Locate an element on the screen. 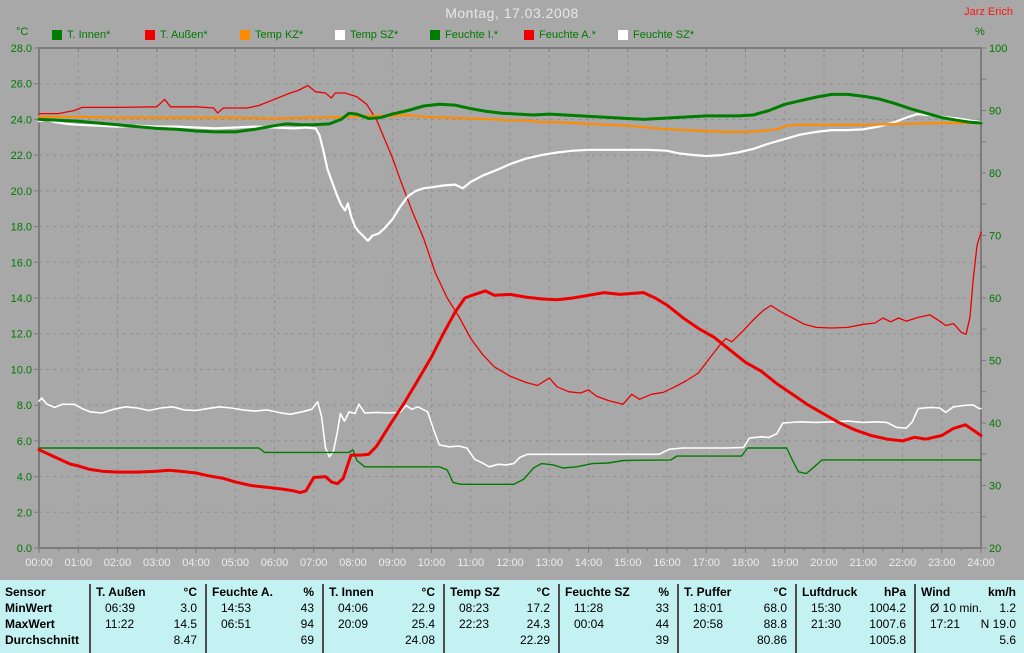 This screenshot has width=1024, height=653. min-time: 14:53 is located at coordinates (236, 608).